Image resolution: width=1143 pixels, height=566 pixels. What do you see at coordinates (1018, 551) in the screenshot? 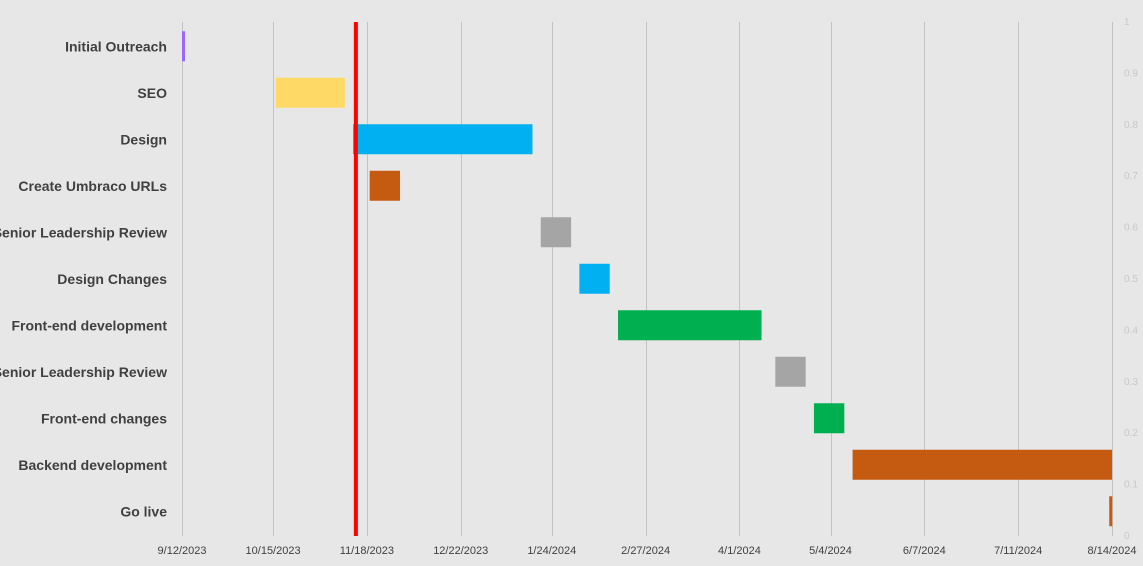
I see `x-tick-label: 7/11/2024` at bounding box center [1018, 551].